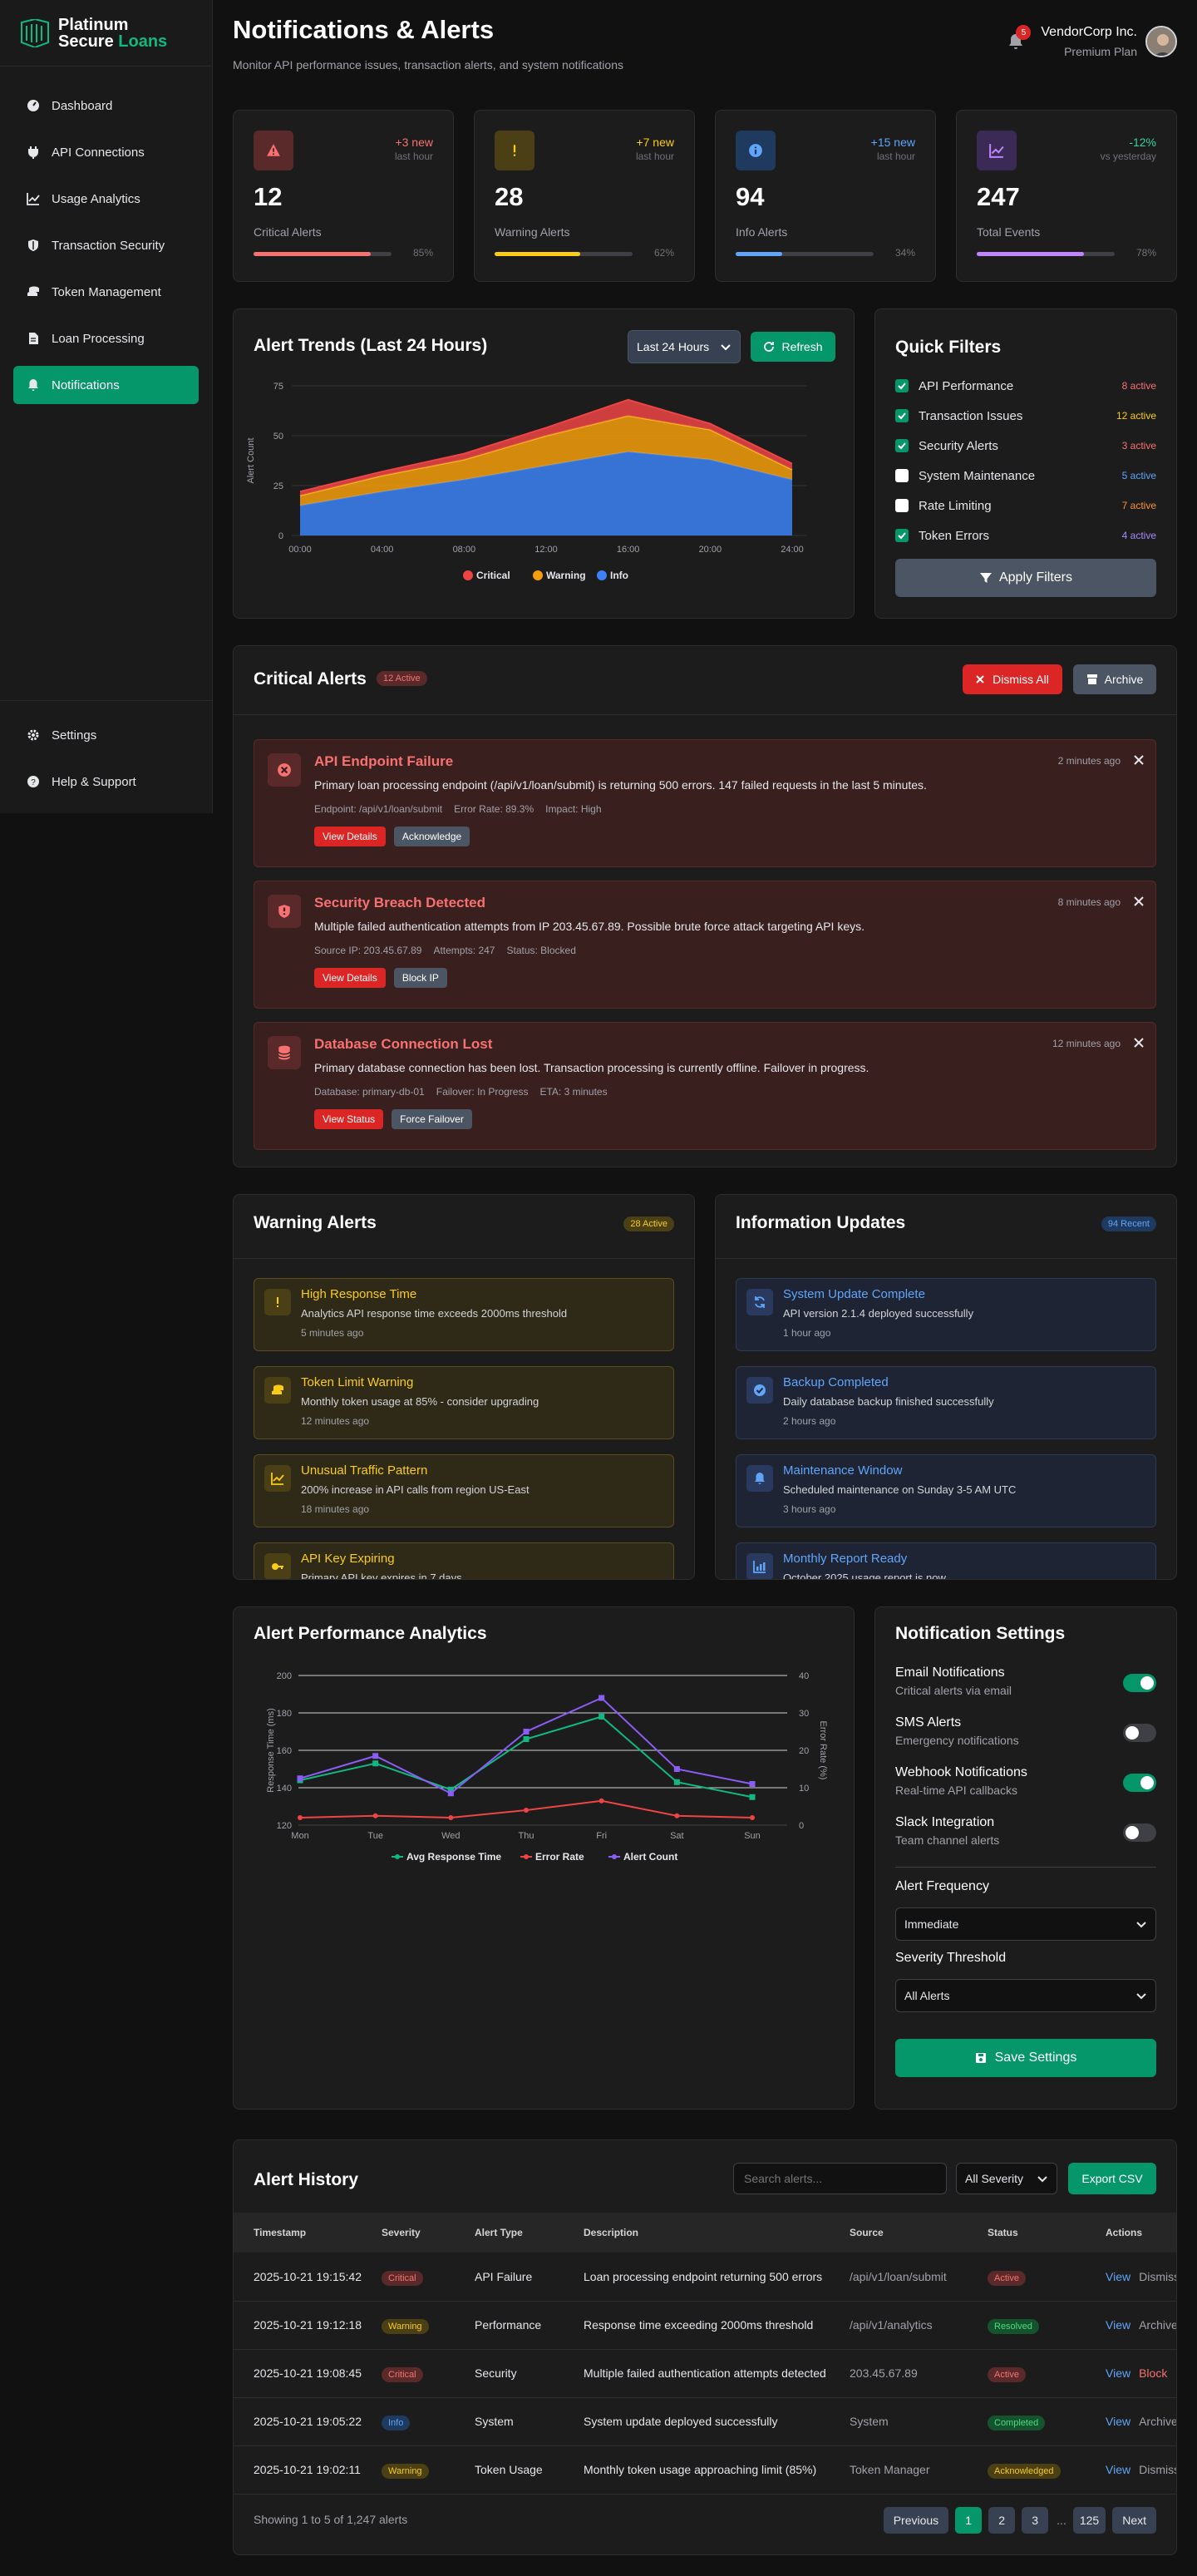 The width and height of the screenshot is (1197, 2576). What do you see at coordinates (1035, 2520) in the screenshot?
I see `page-3-button: 3` at bounding box center [1035, 2520].